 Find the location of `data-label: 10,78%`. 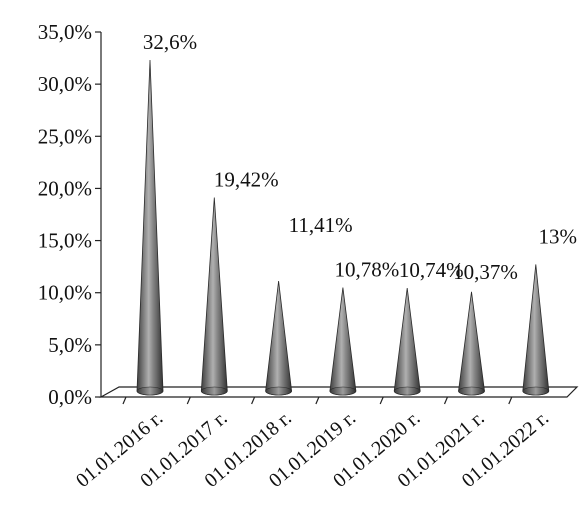

data-label: 10,78% is located at coordinates (367, 270).